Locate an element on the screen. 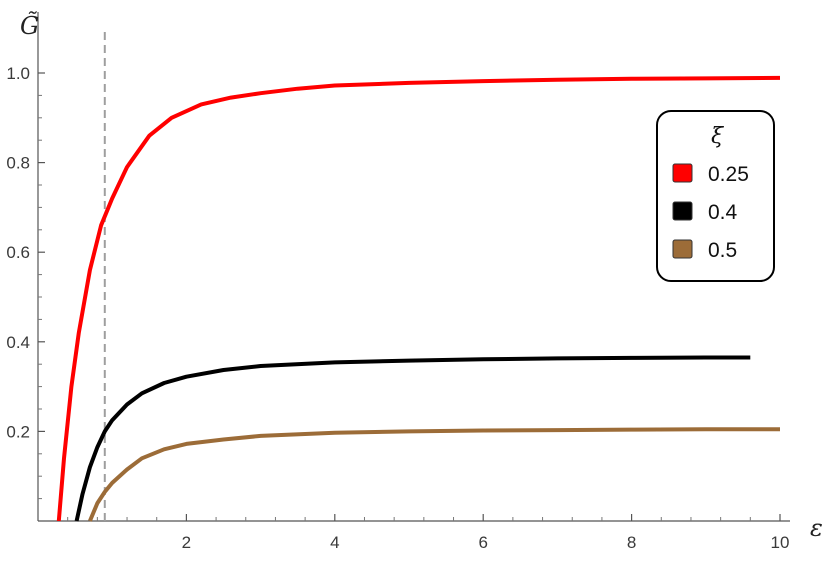  y-tick-label: 1.0 is located at coordinates (18, 73).